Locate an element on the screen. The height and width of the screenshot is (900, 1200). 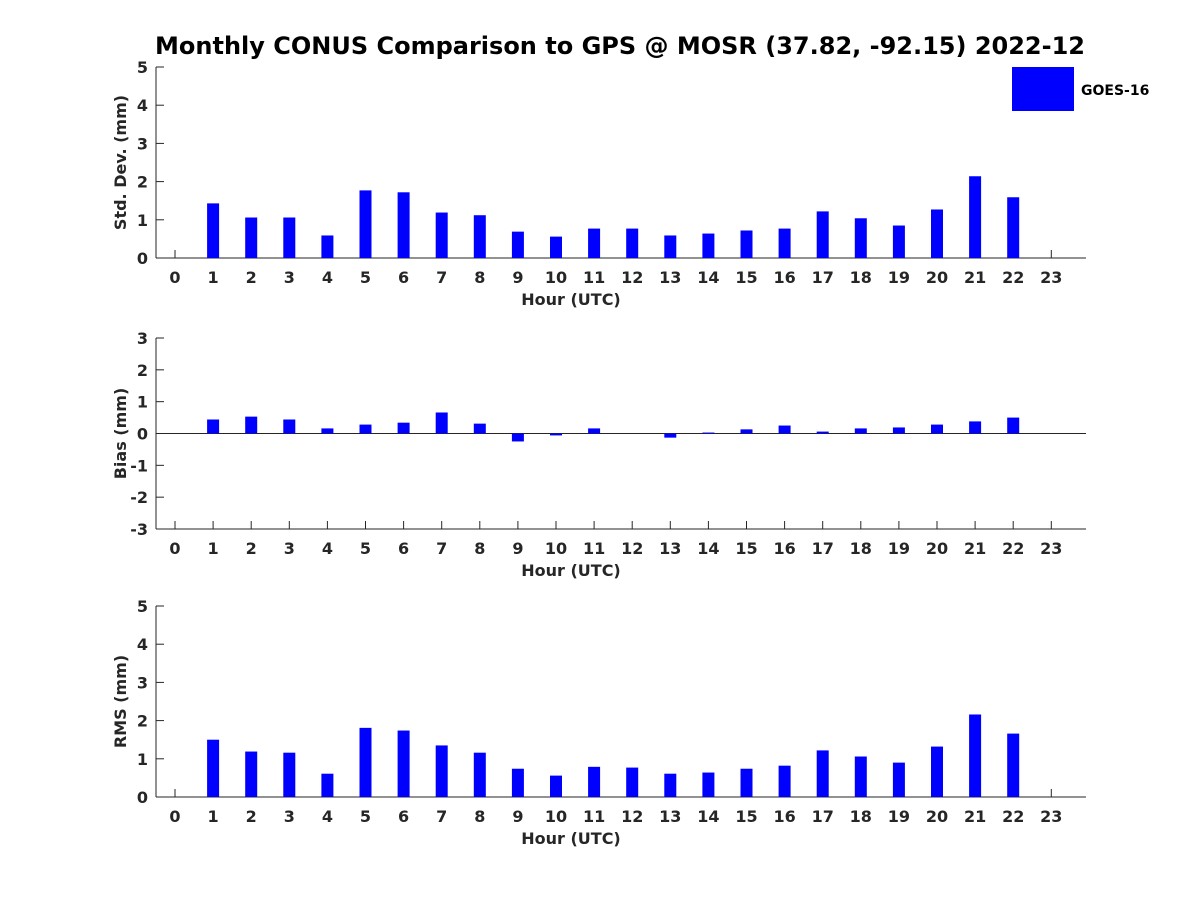
y-axis-label: Std. Dev. (mm) is located at coordinates (120, 162).